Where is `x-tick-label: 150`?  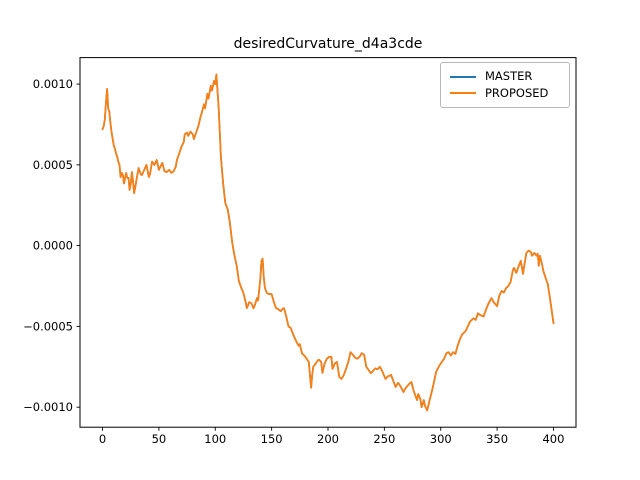
x-tick-label: 150 is located at coordinates (272, 439).